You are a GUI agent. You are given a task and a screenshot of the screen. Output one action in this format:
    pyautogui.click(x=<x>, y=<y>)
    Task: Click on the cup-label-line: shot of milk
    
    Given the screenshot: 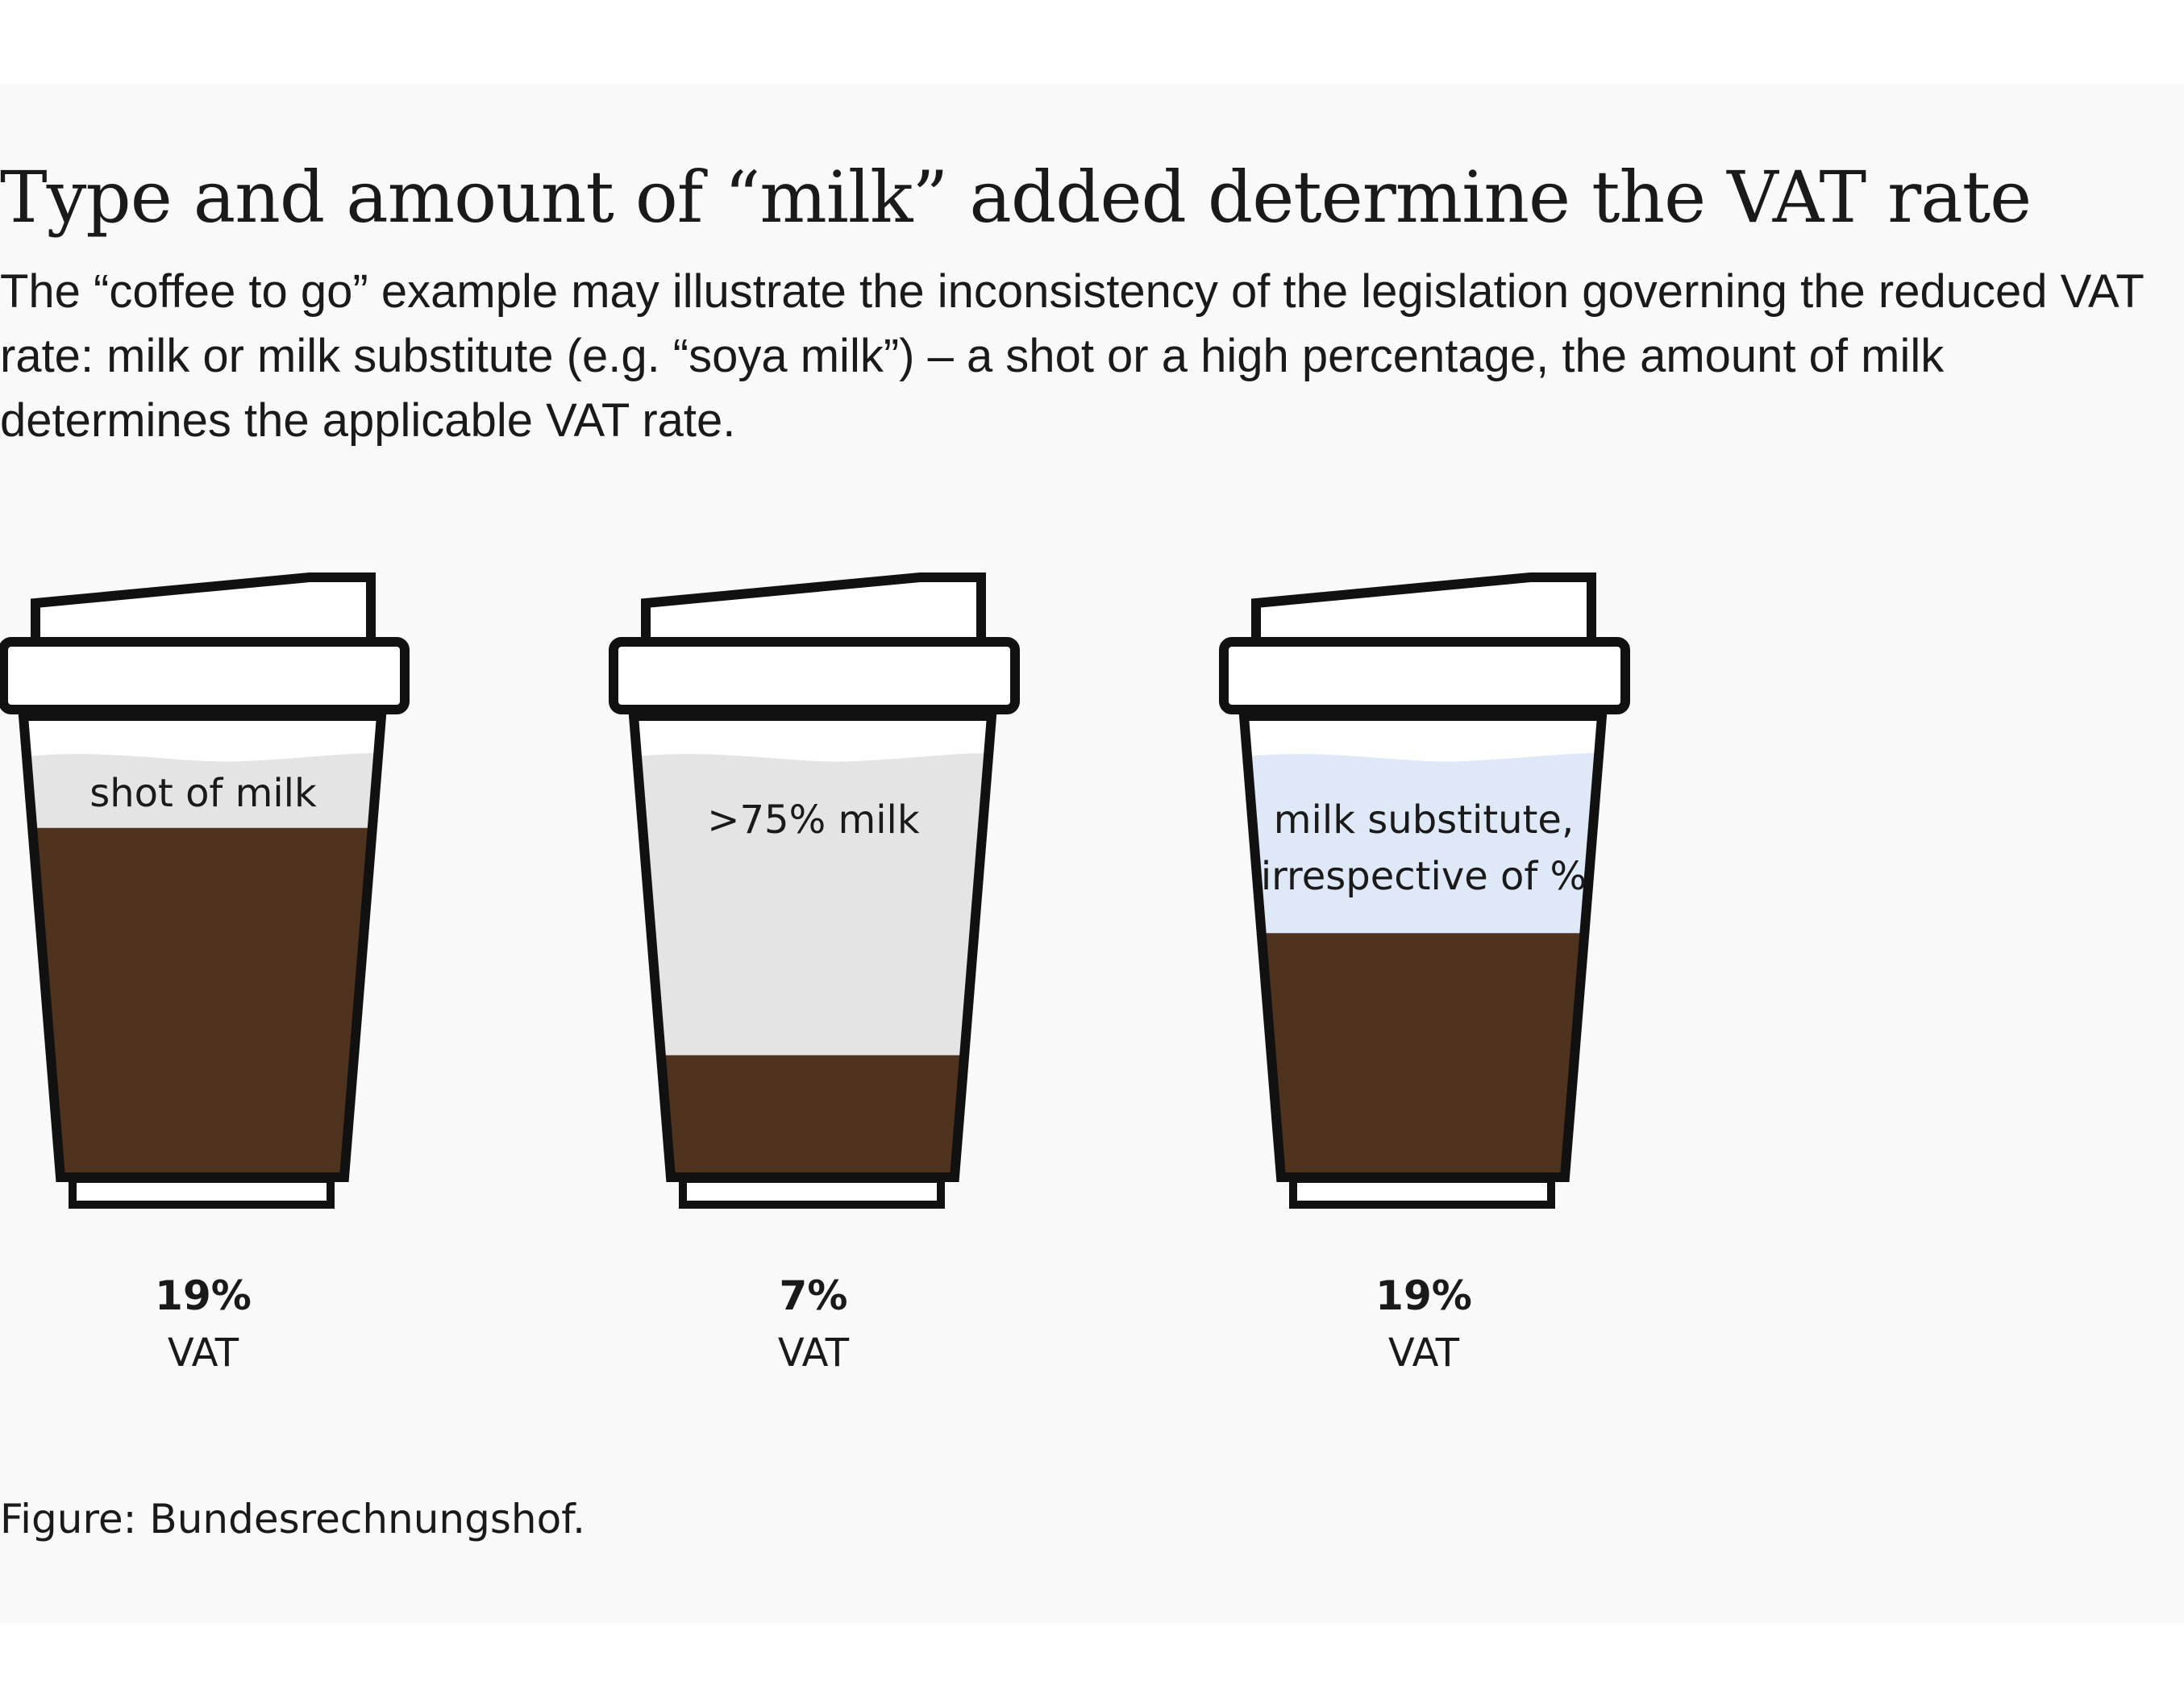 What is the action you would take?
    pyautogui.click(x=203, y=793)
    